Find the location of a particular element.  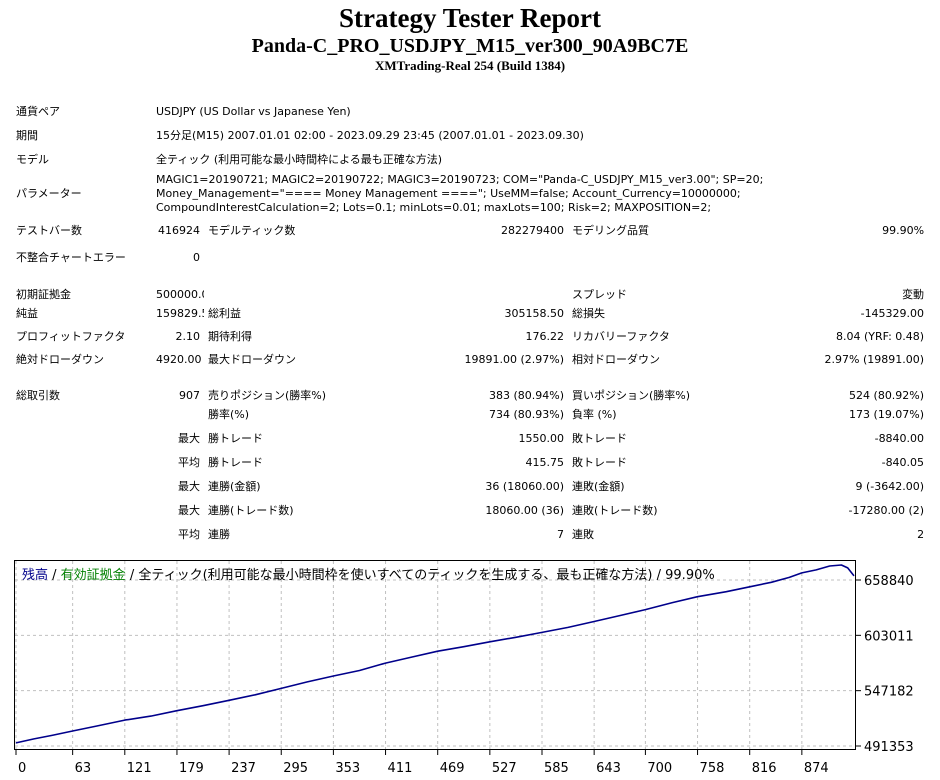

gross-profit-label: 総利益 is located at coordinates (224, 313).